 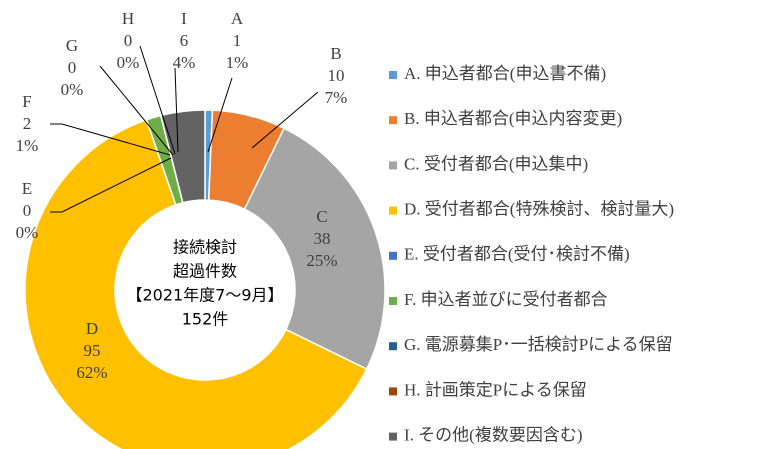 I want to click on label-value: 10, so click(x=336, y=75).